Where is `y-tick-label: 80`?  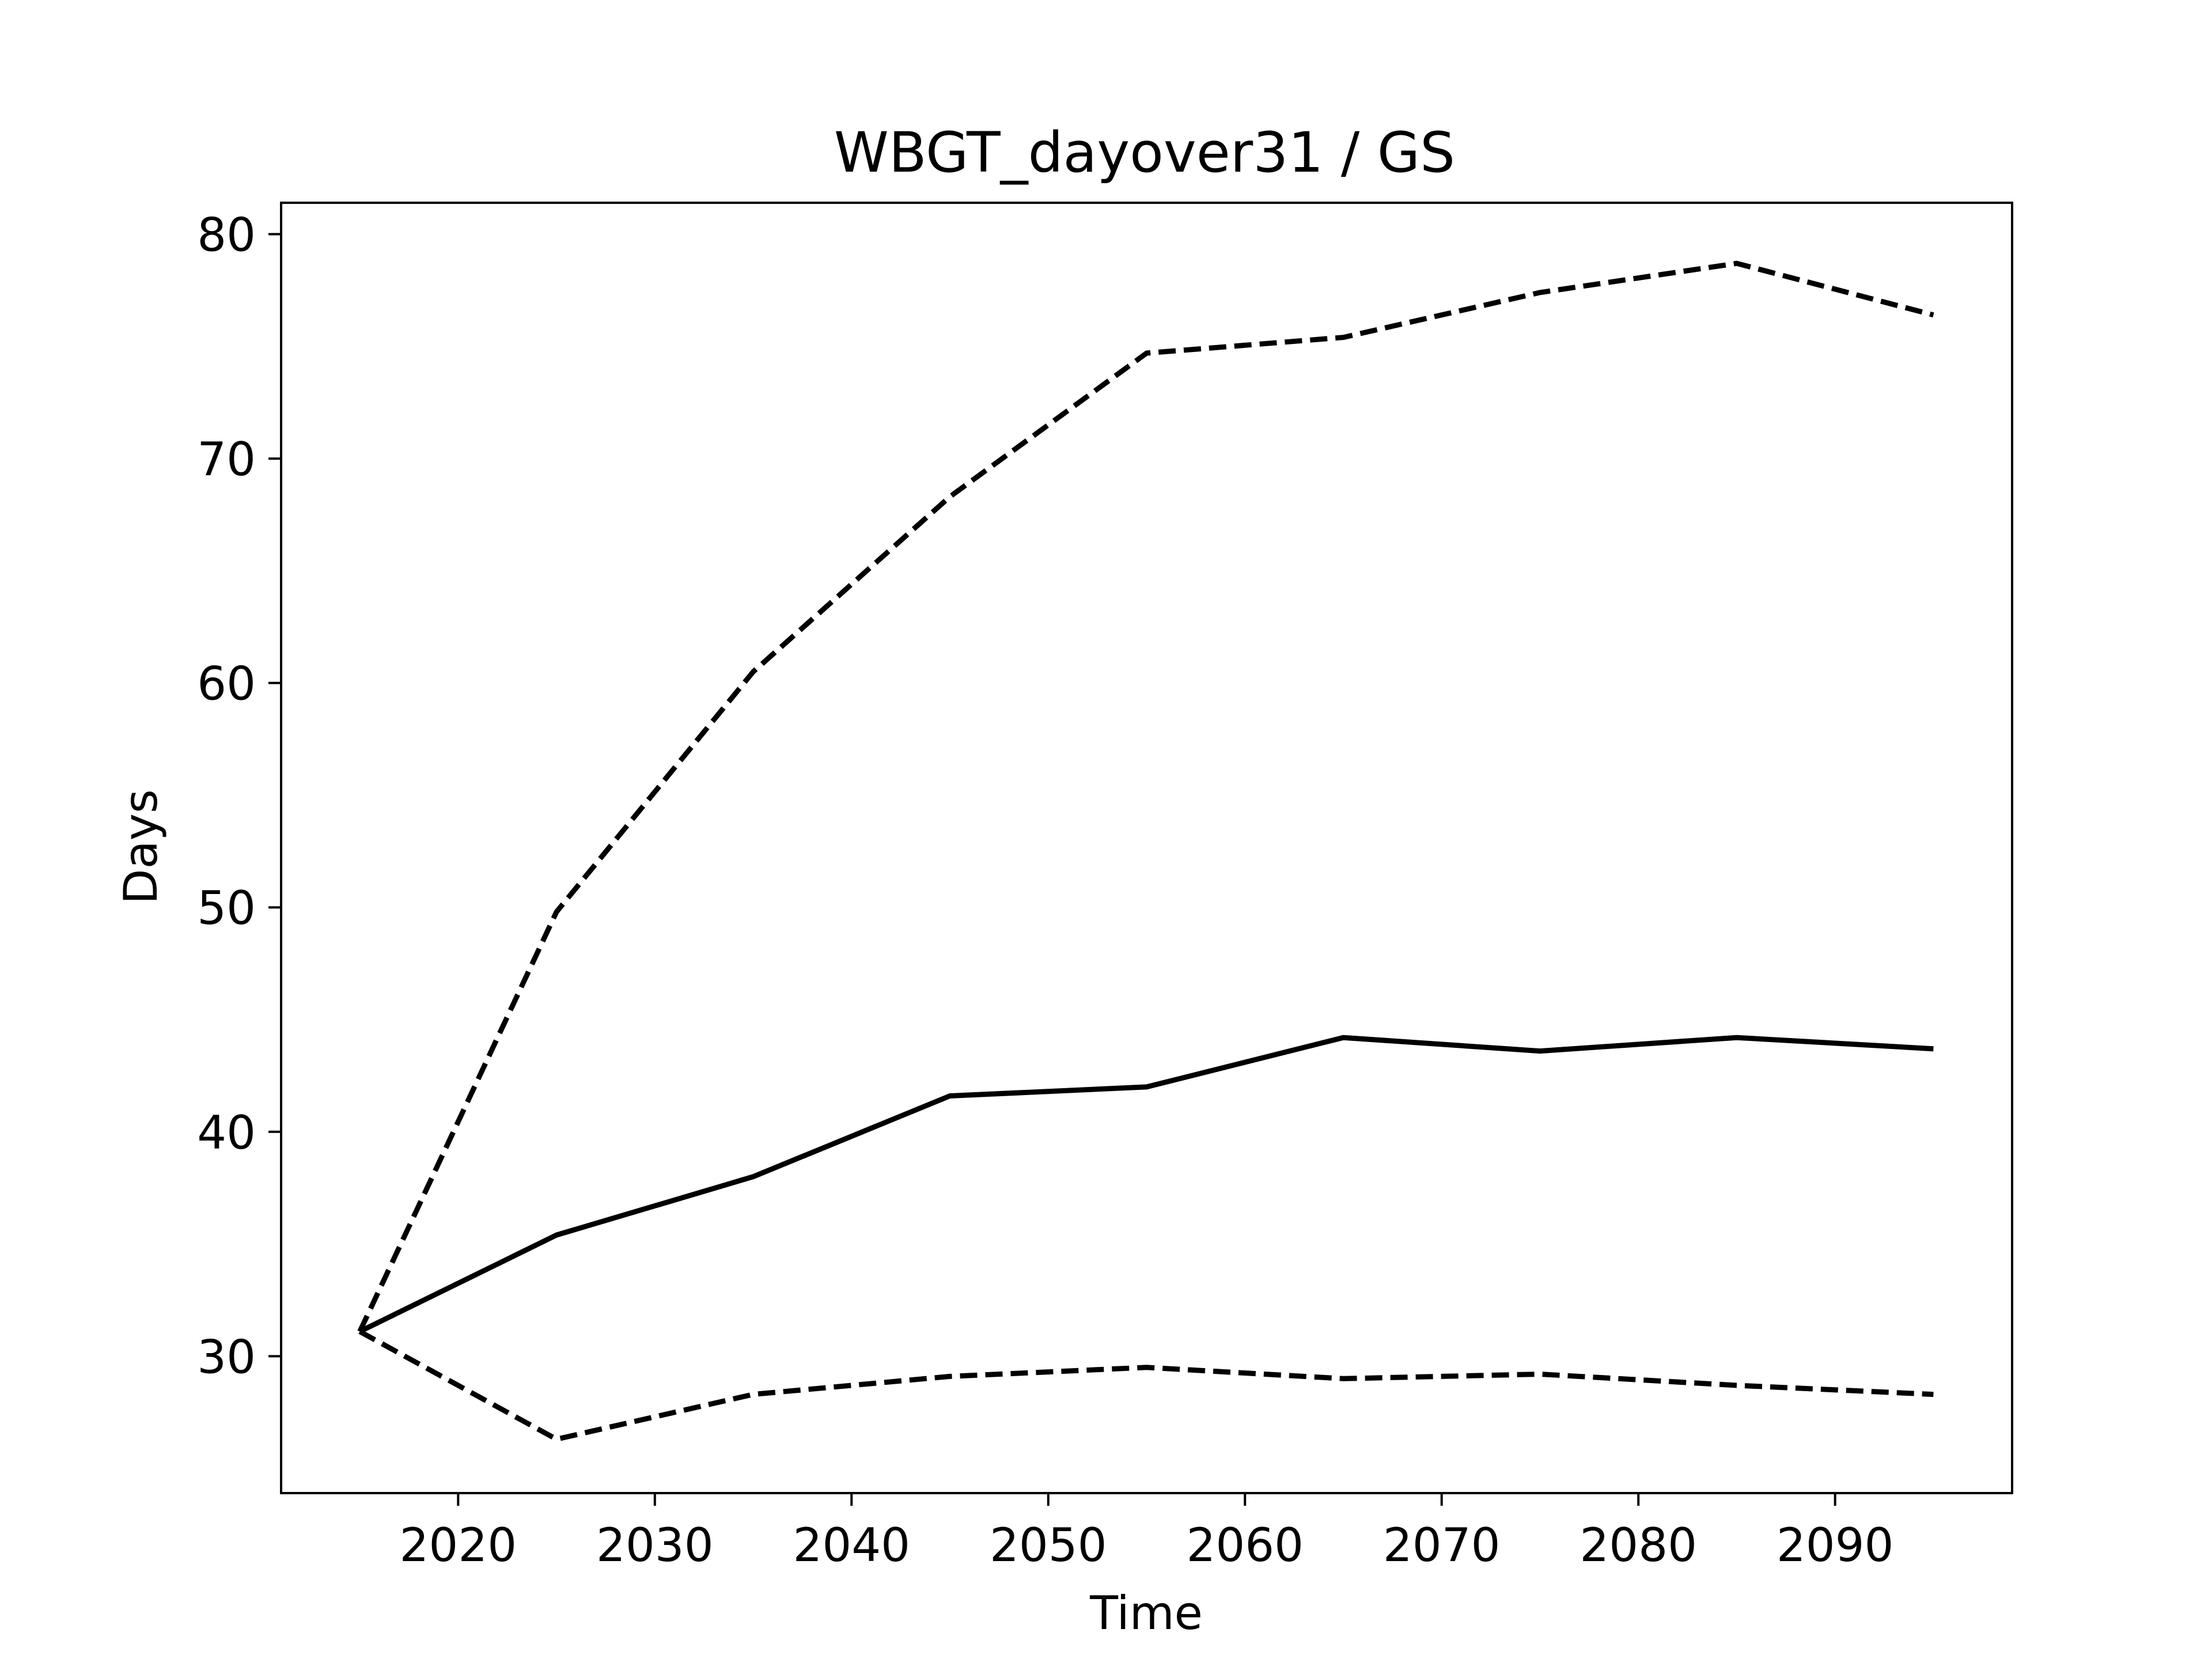 y-tick-label: 80 is located at coordinates (226, 235).